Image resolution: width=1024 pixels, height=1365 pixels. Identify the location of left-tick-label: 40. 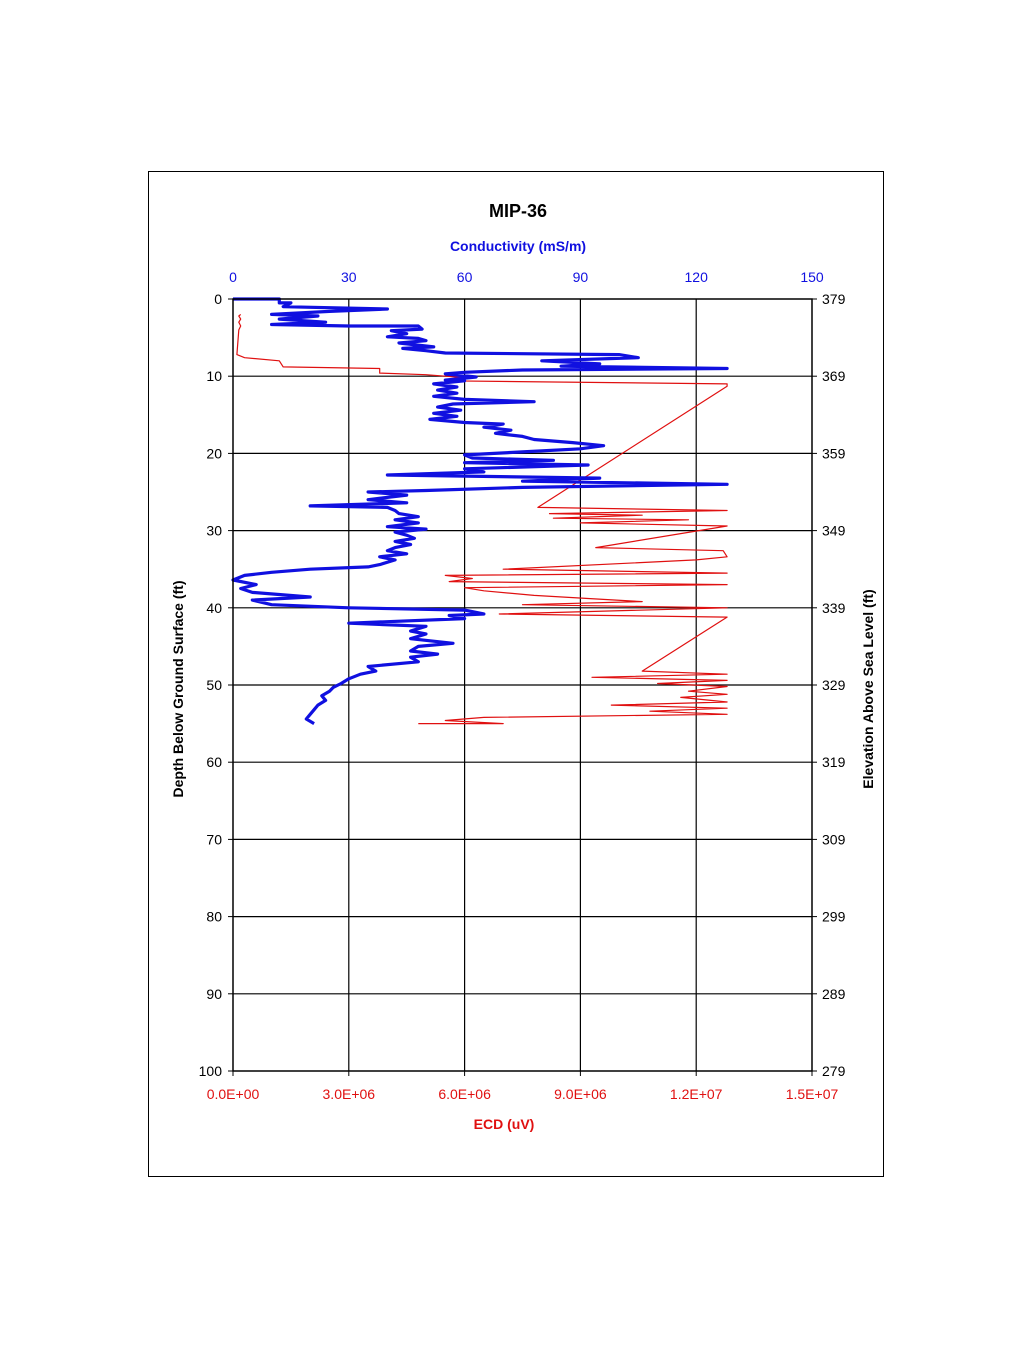
(214, 608).